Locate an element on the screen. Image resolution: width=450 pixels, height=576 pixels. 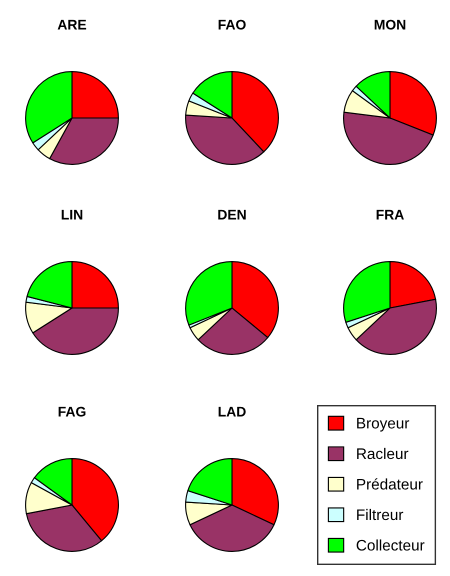
chart-title: DEN is located at coordinates (232, 215).